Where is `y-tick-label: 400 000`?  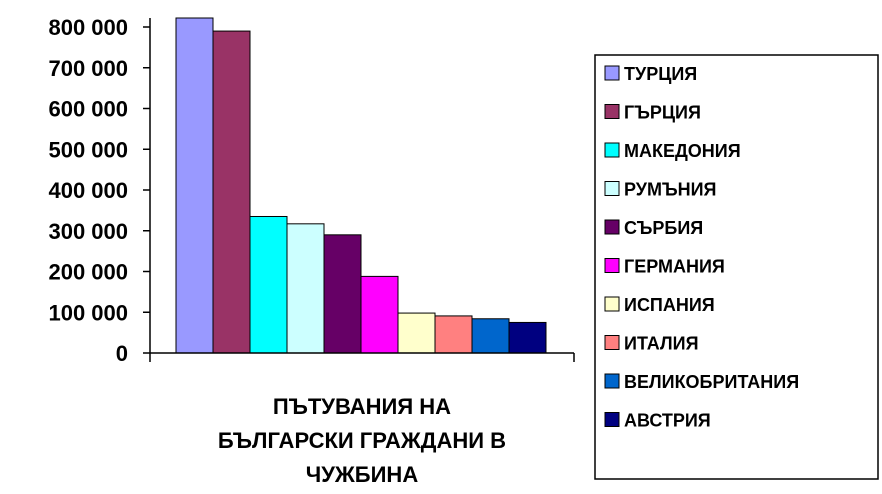 y-tick-label: 400 000 is located at coordinates (88, 190).